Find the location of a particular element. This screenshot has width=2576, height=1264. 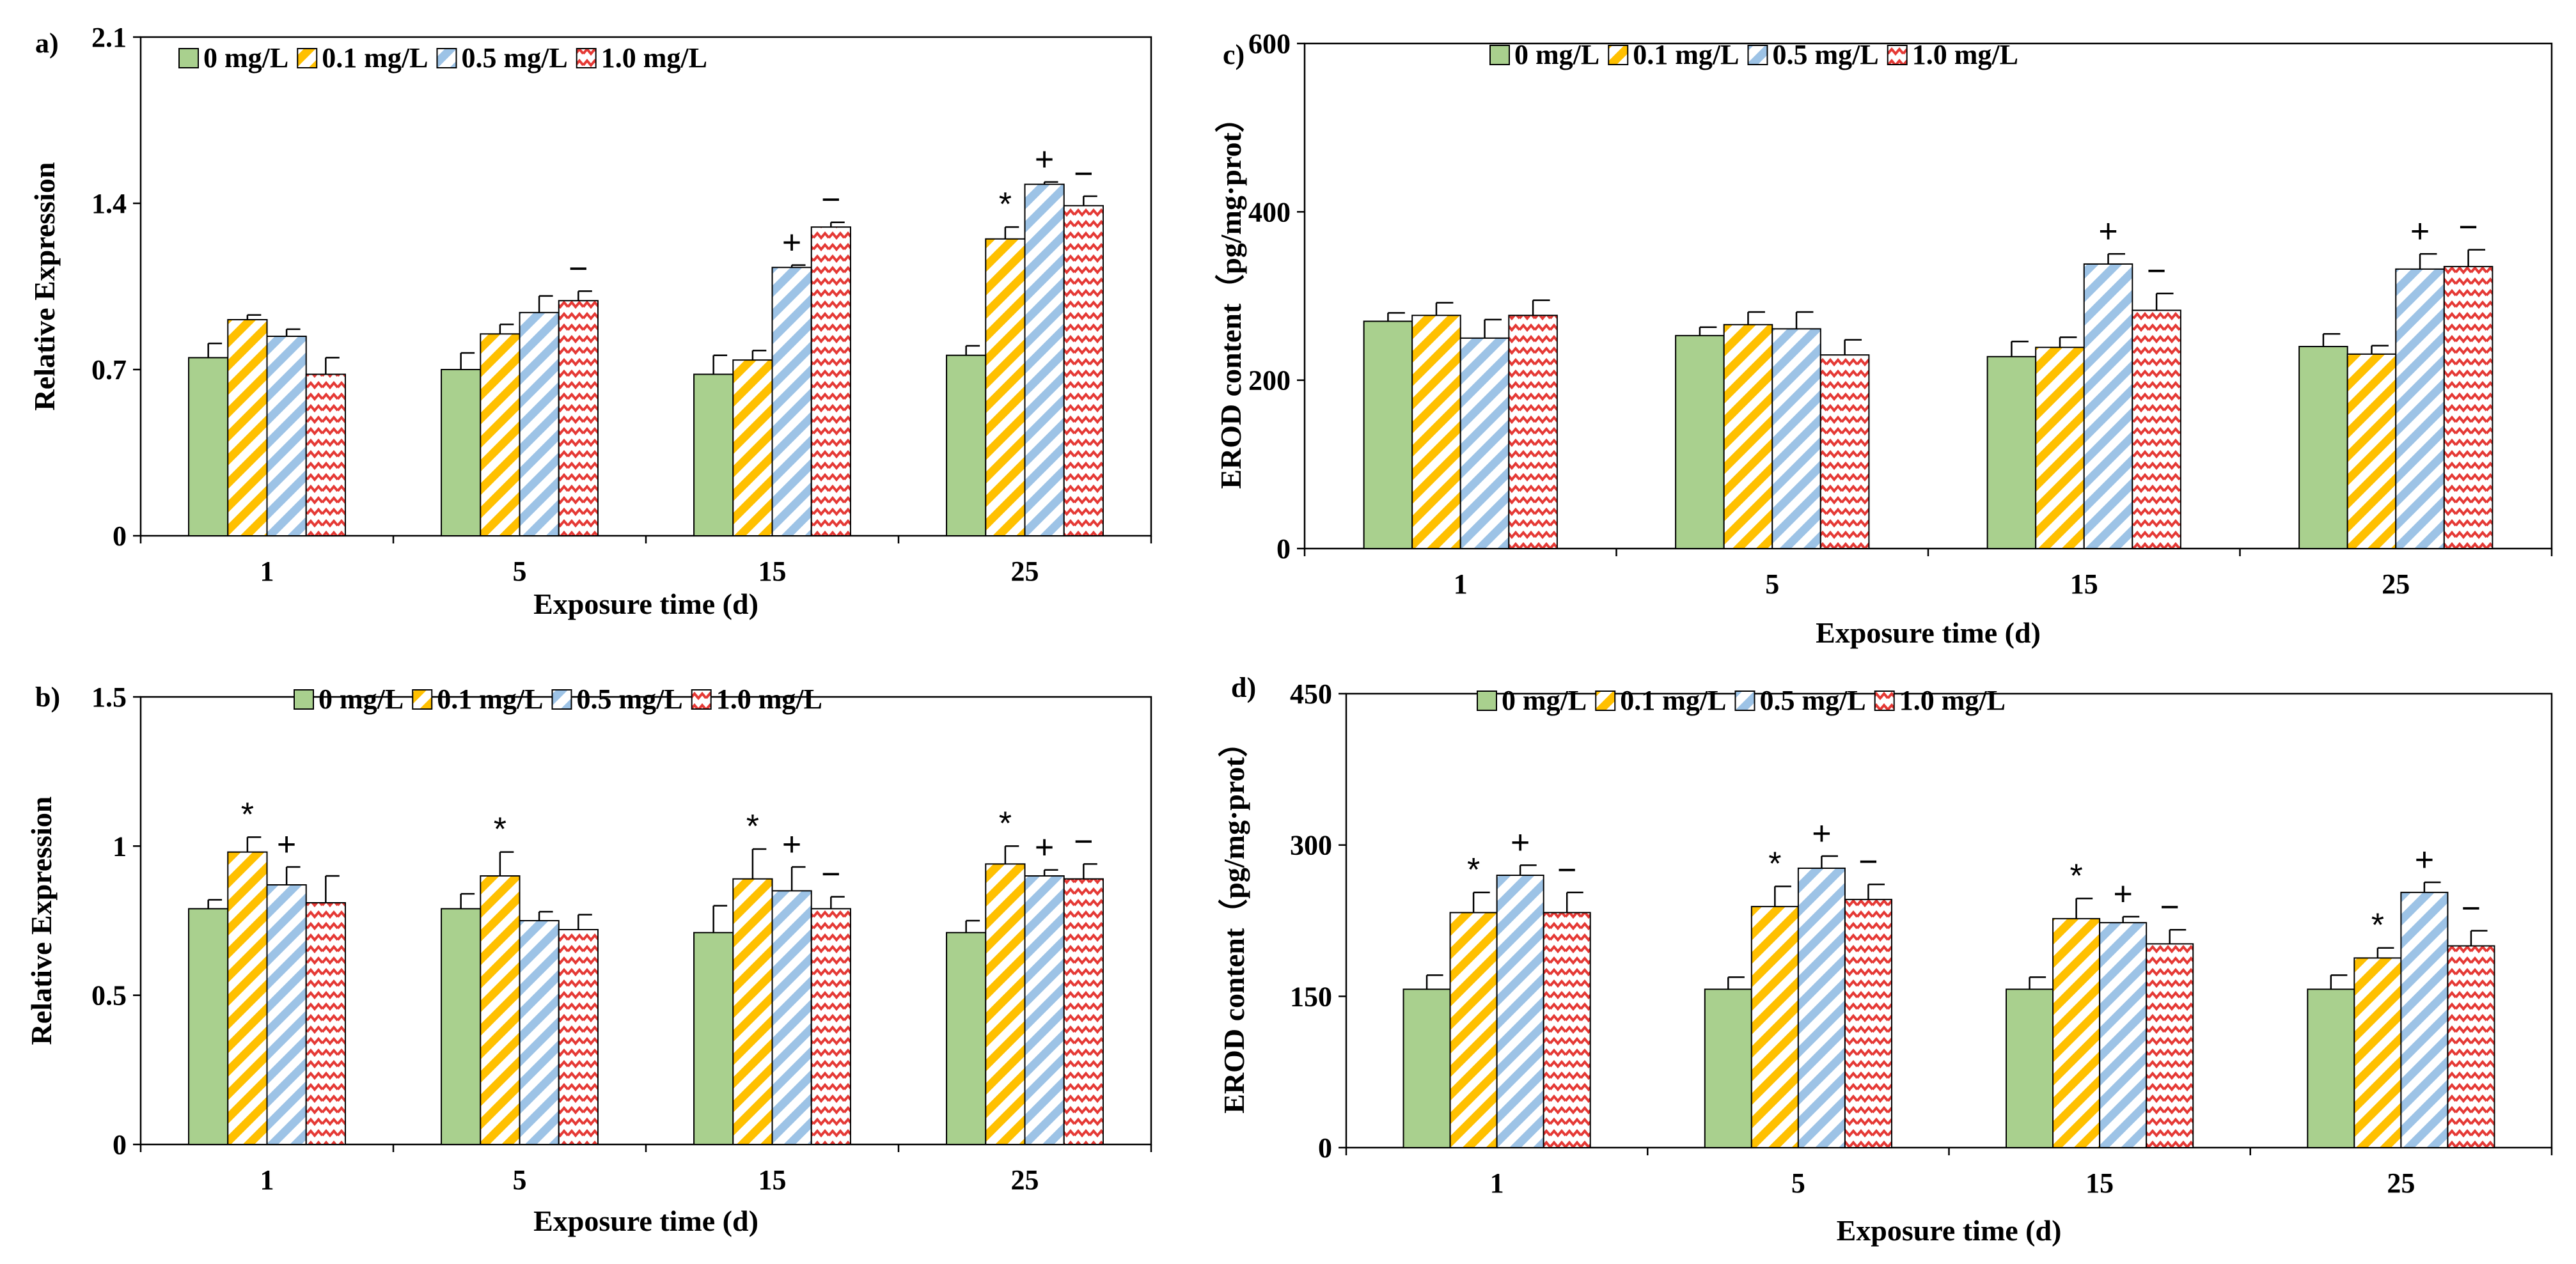

panel-label: d) is located at coordinates (1243, 687).